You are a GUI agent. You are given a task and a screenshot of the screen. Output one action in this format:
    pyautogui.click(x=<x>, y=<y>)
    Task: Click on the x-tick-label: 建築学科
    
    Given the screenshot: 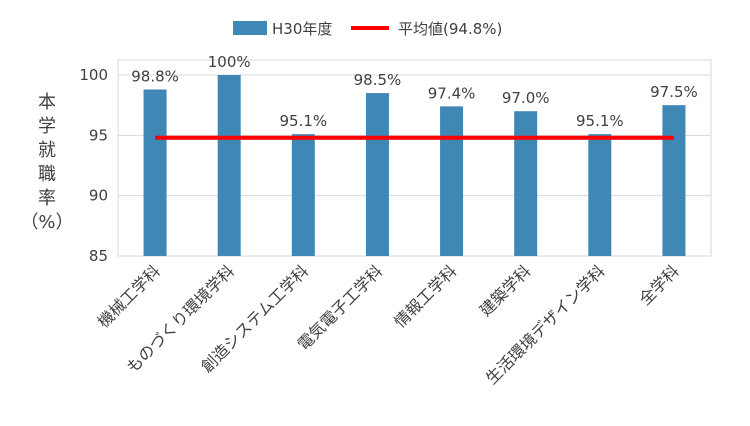 What is the action you would take?
    pyautogui.click(x=505, y=290)
    